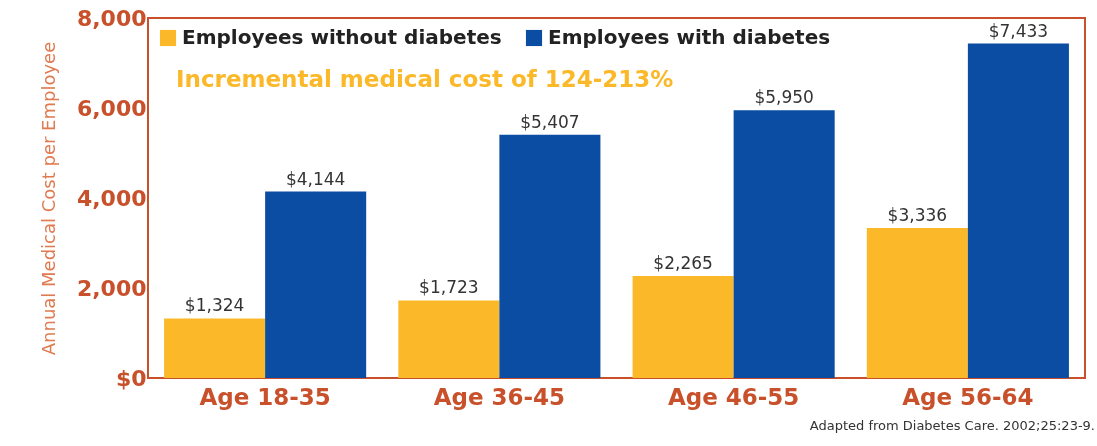 Image resolution: width=1097 pixels, height=446 pixels. I want to click on x-tick-label: Age 18-35, so click(265, 396).